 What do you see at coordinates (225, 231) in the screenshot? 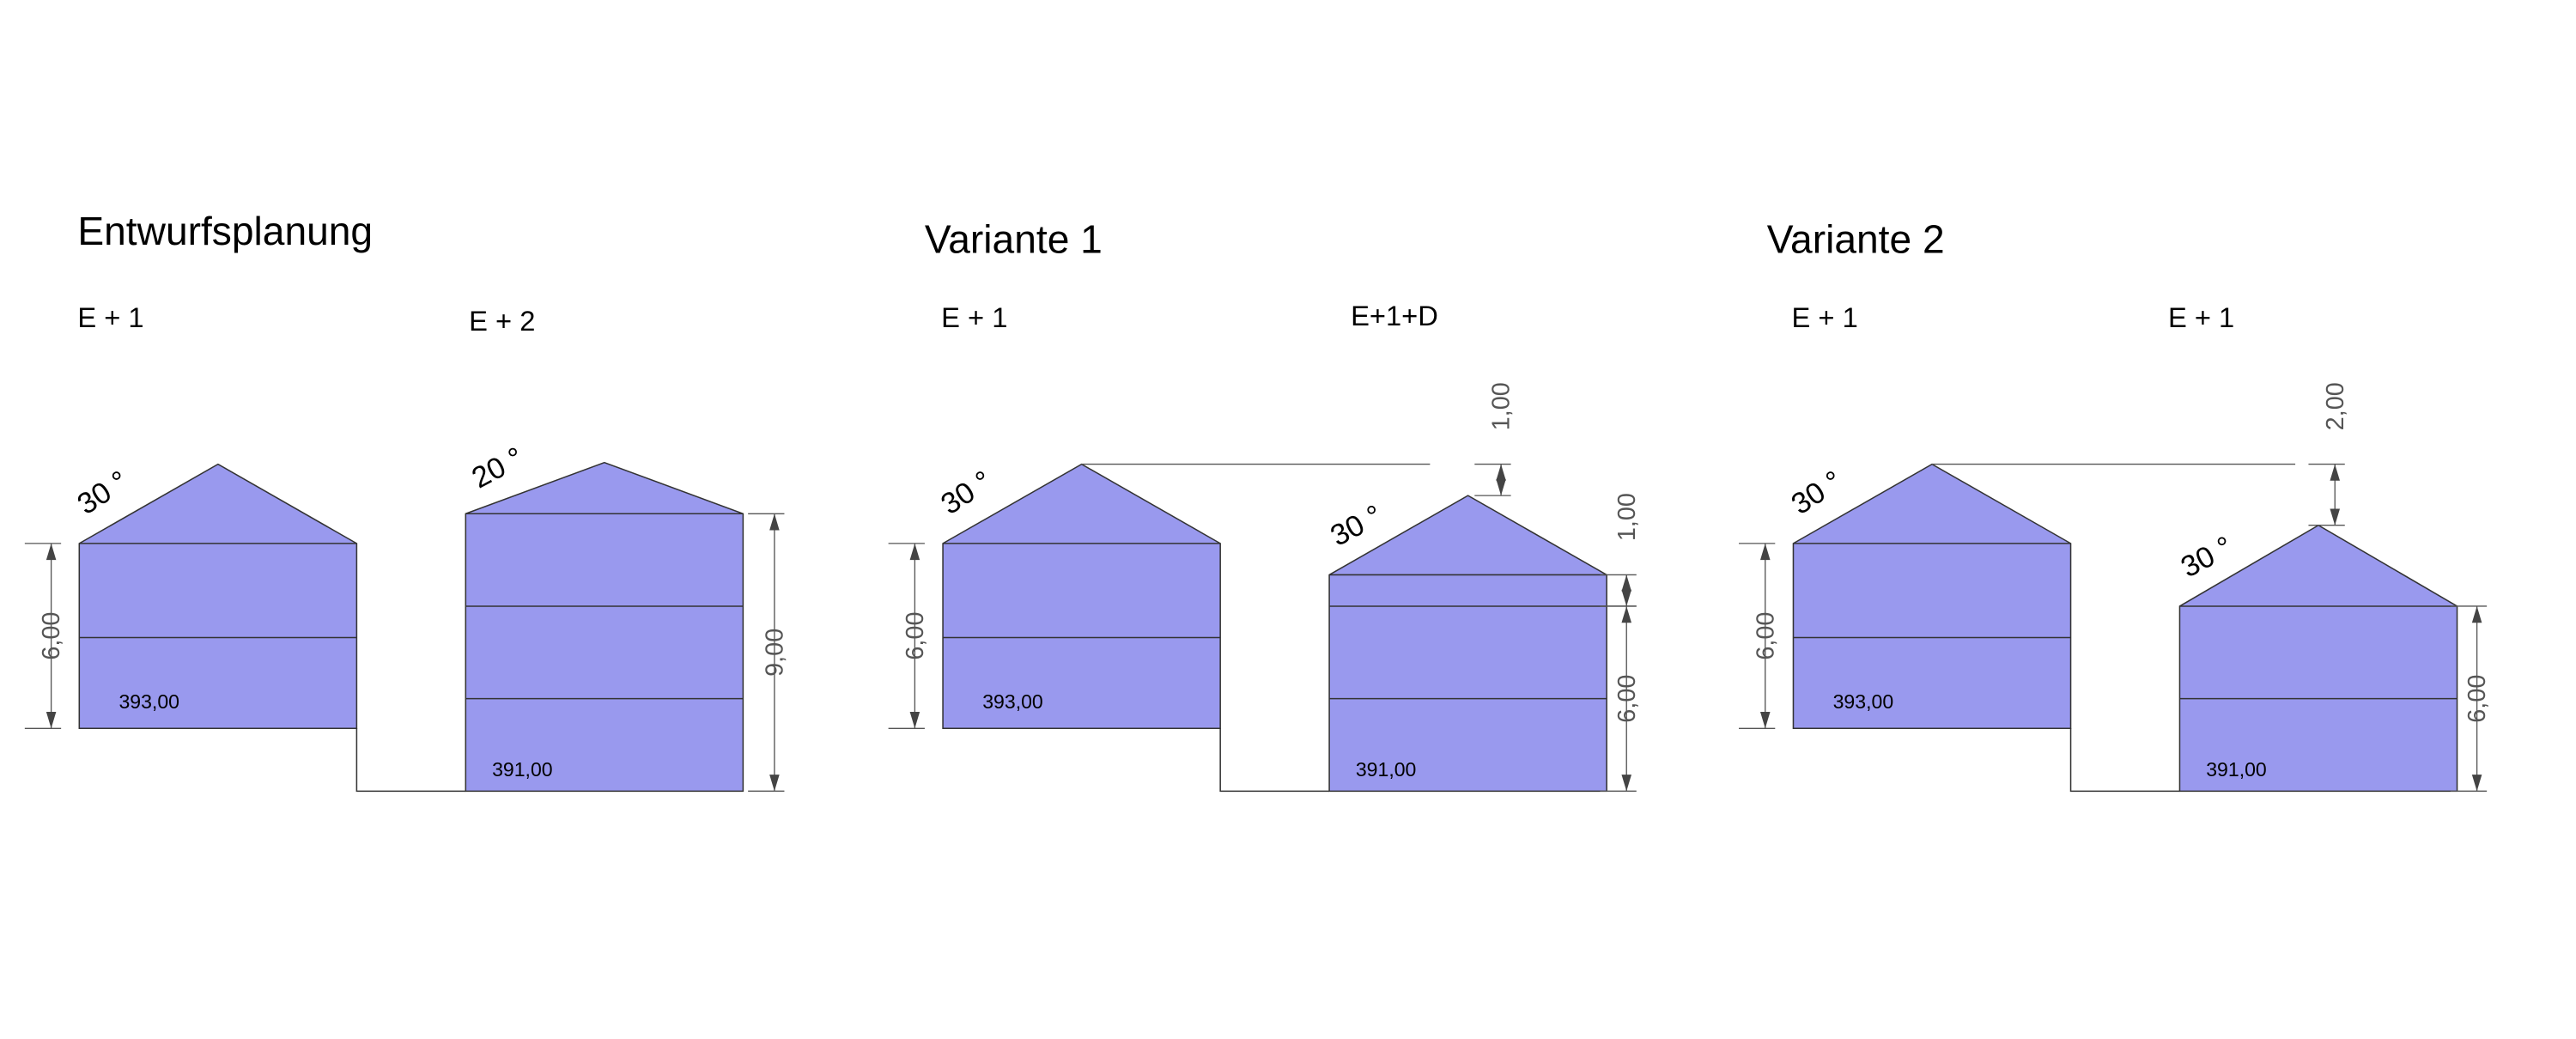
I see `panel-title: Entwurfsplanung` at bounding box center [225, 231].